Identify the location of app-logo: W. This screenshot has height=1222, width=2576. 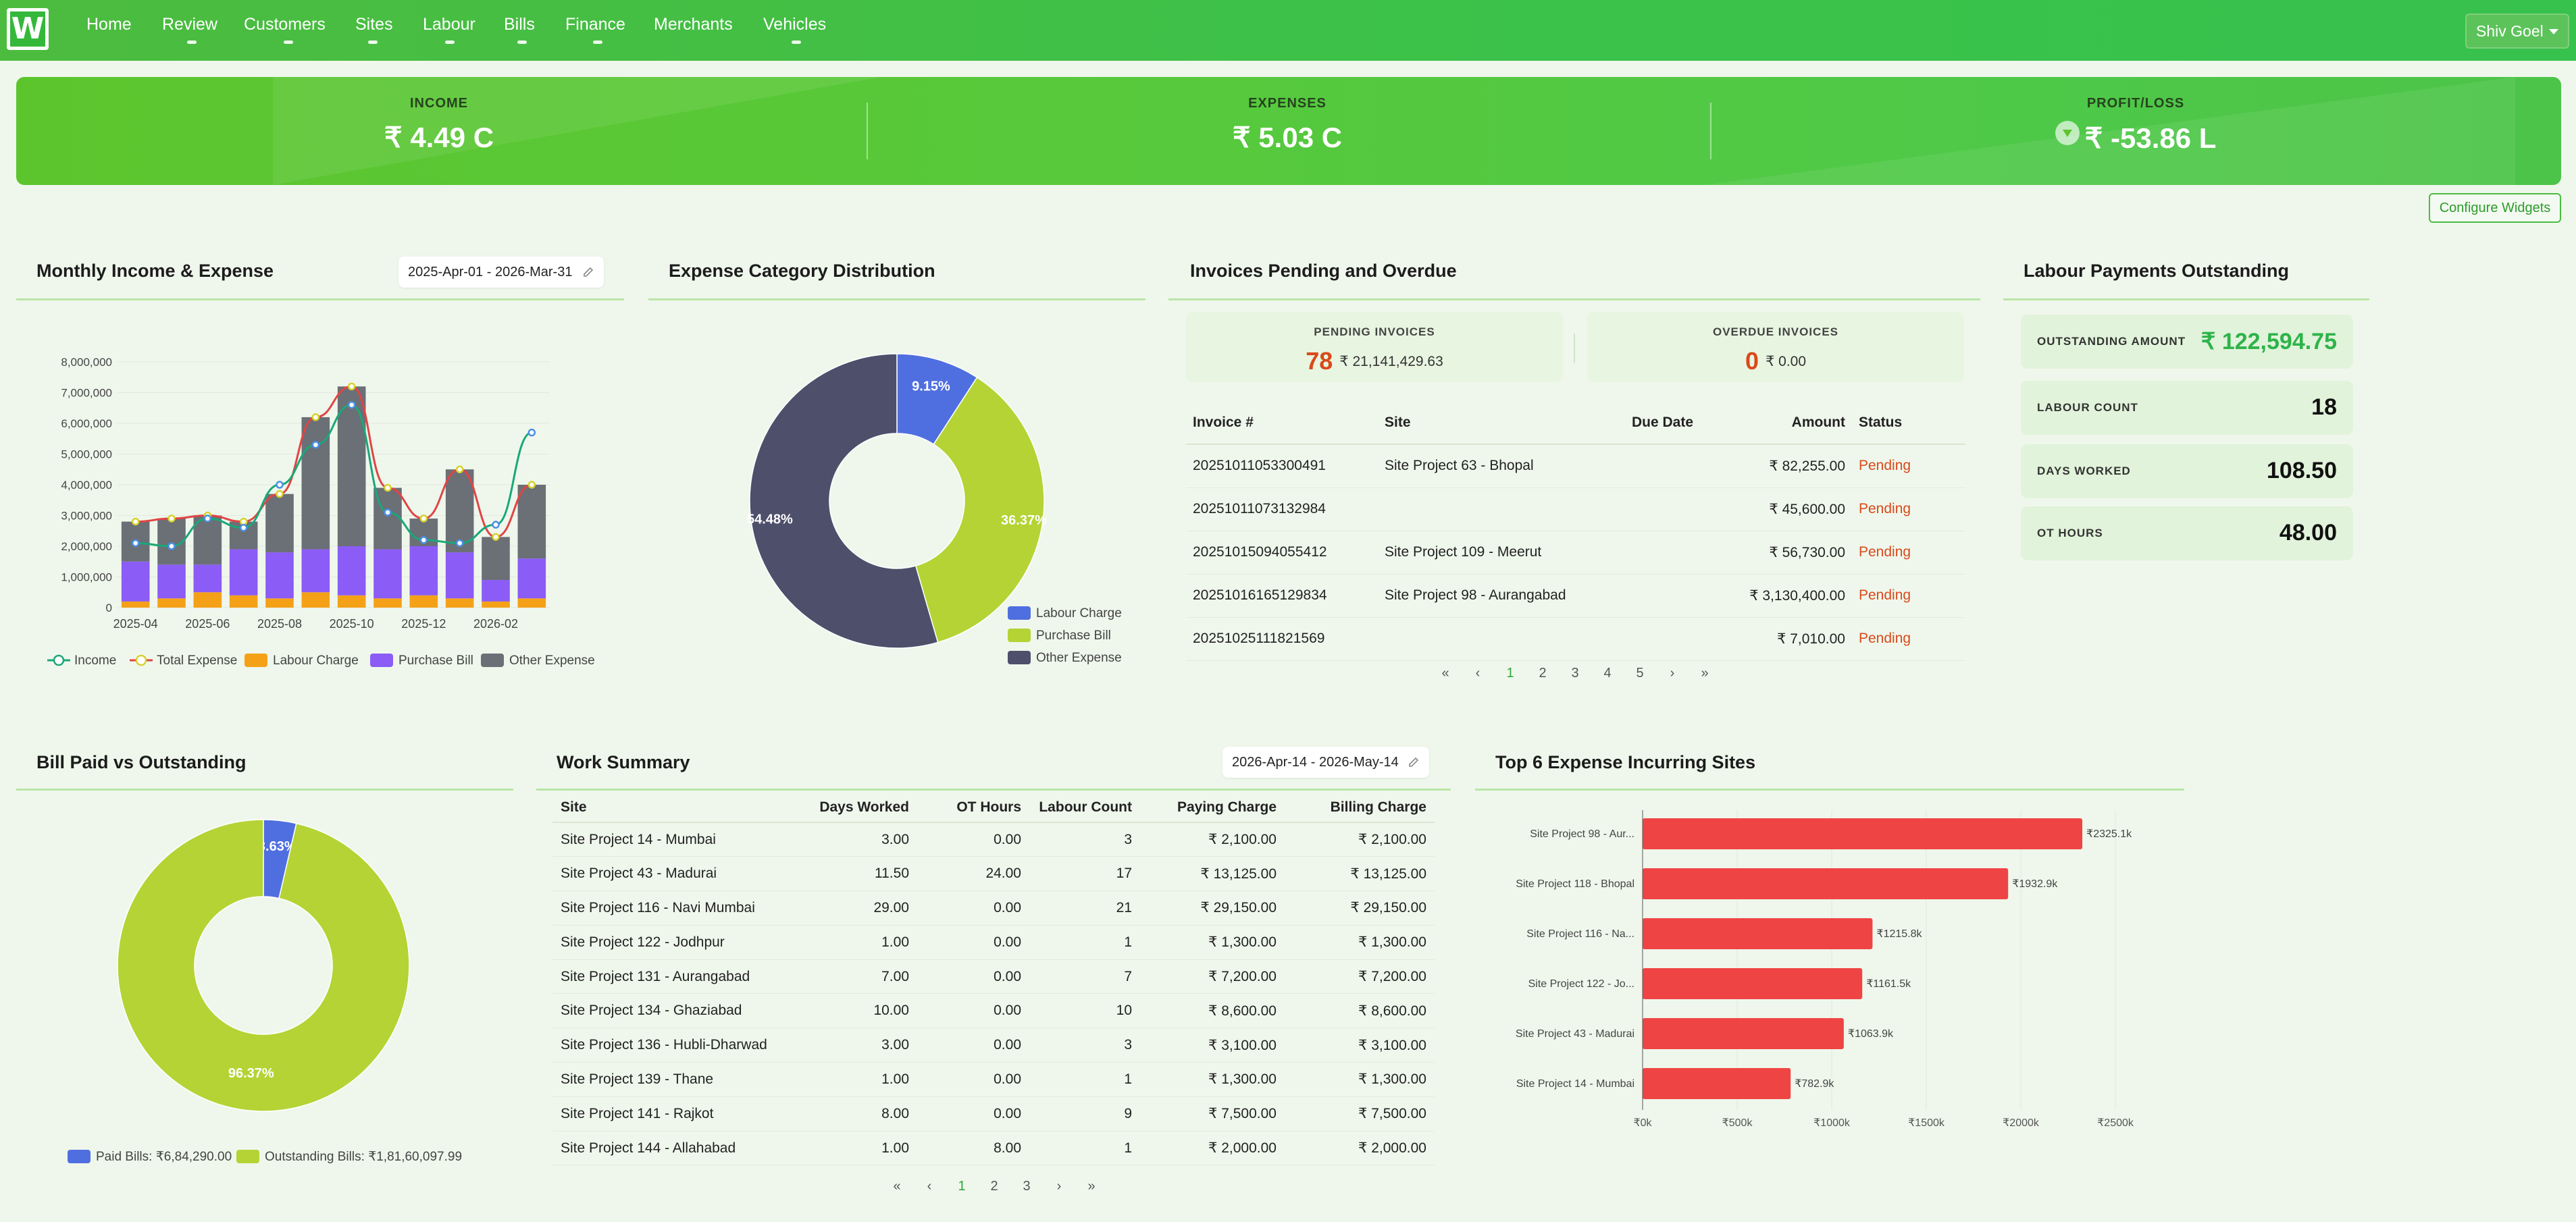
(28, 29).